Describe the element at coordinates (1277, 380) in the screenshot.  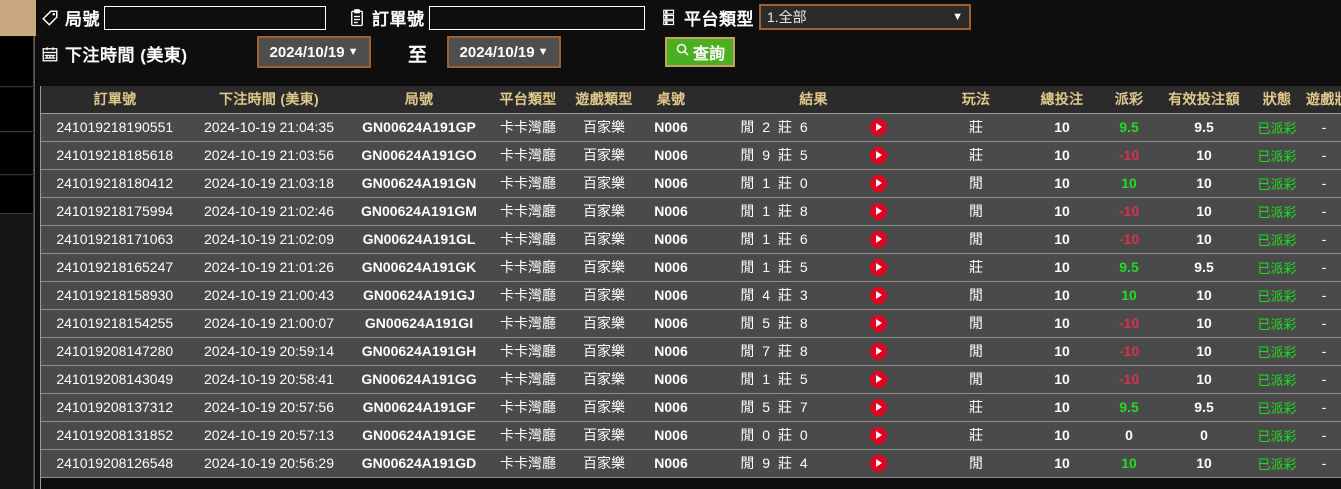
I see `status-badge: 已派彩` at that location.